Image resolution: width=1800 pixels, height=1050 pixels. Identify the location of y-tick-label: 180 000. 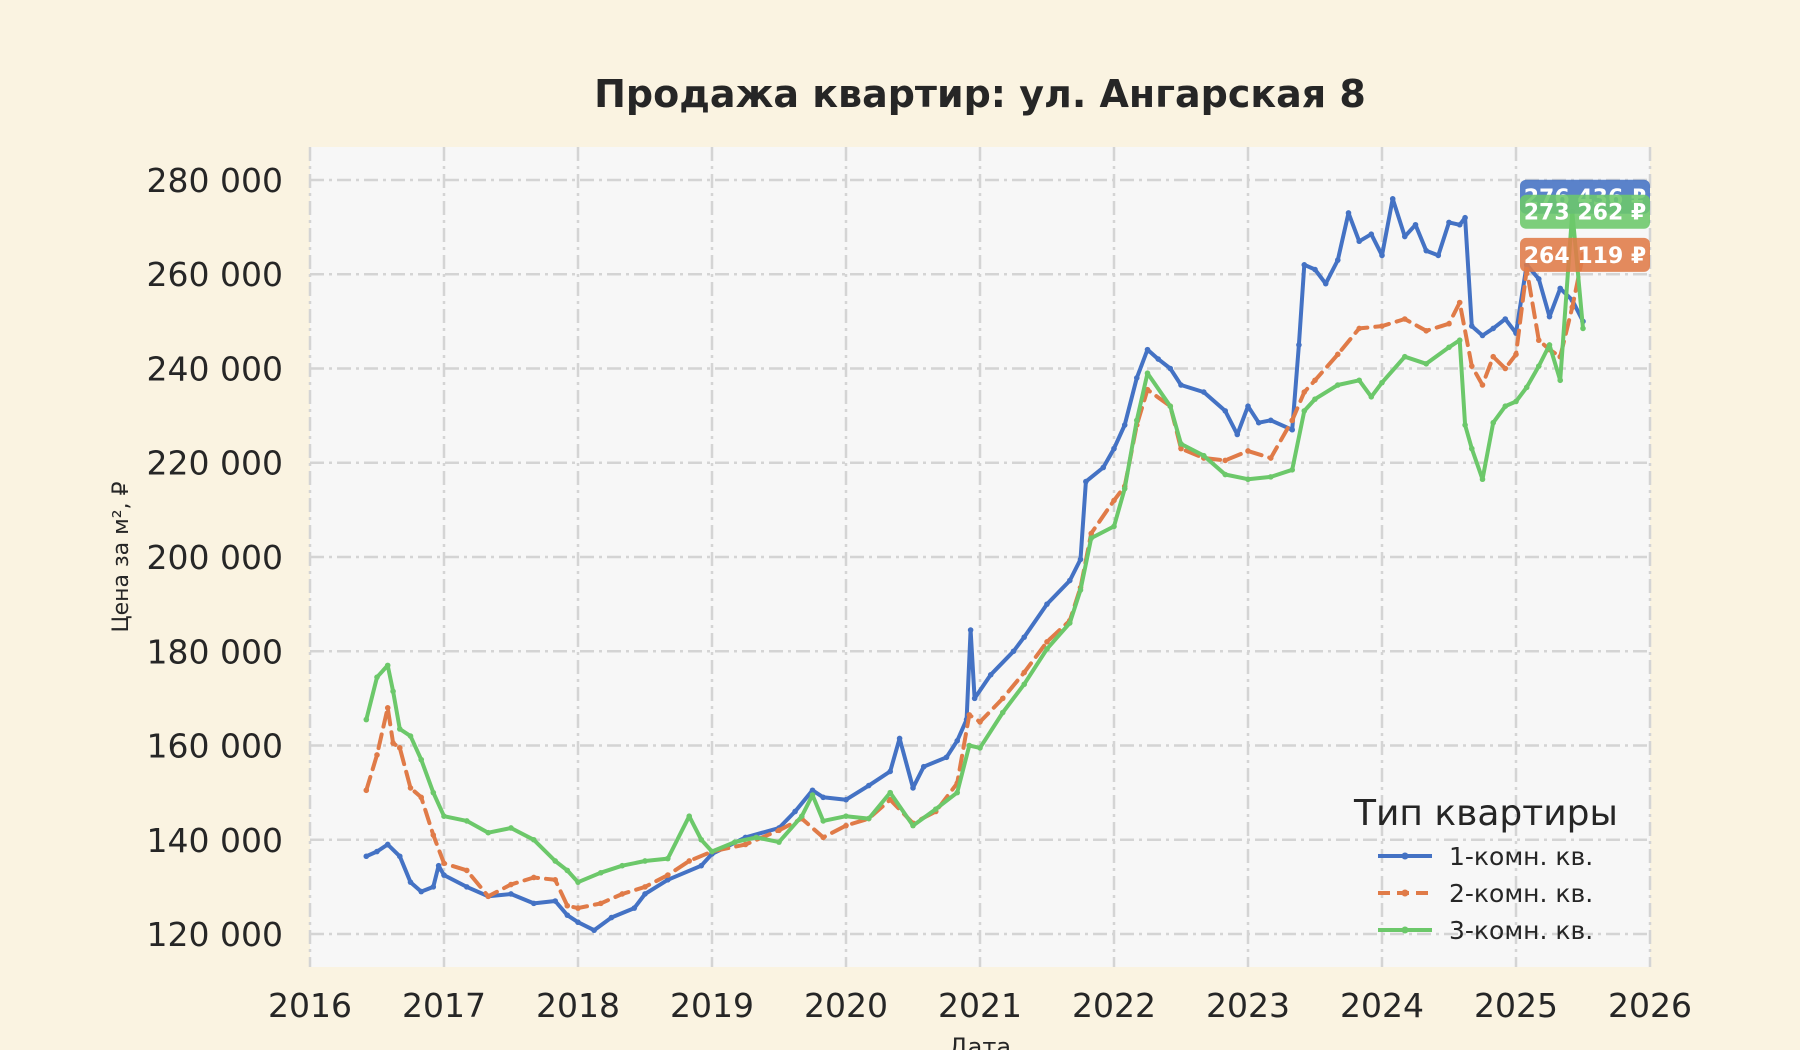
(215, 651).